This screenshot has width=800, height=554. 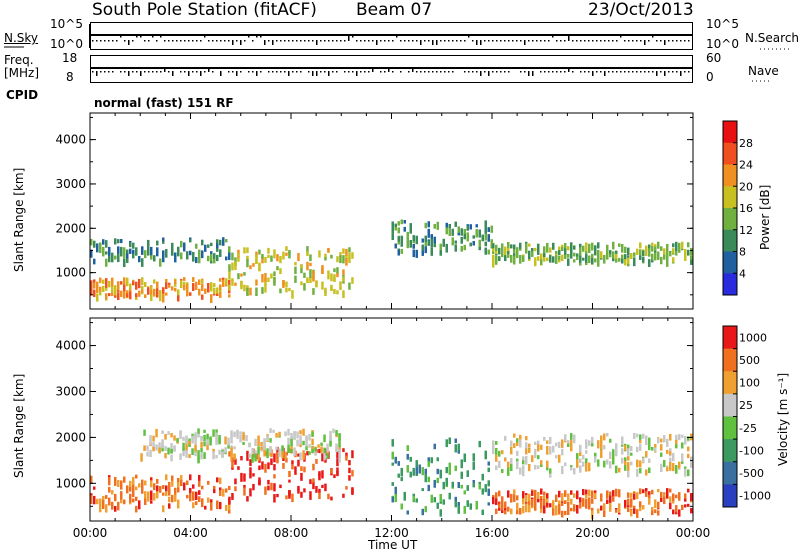 I want to click on beam-label: Beam 07, so click(x=394, y=10).